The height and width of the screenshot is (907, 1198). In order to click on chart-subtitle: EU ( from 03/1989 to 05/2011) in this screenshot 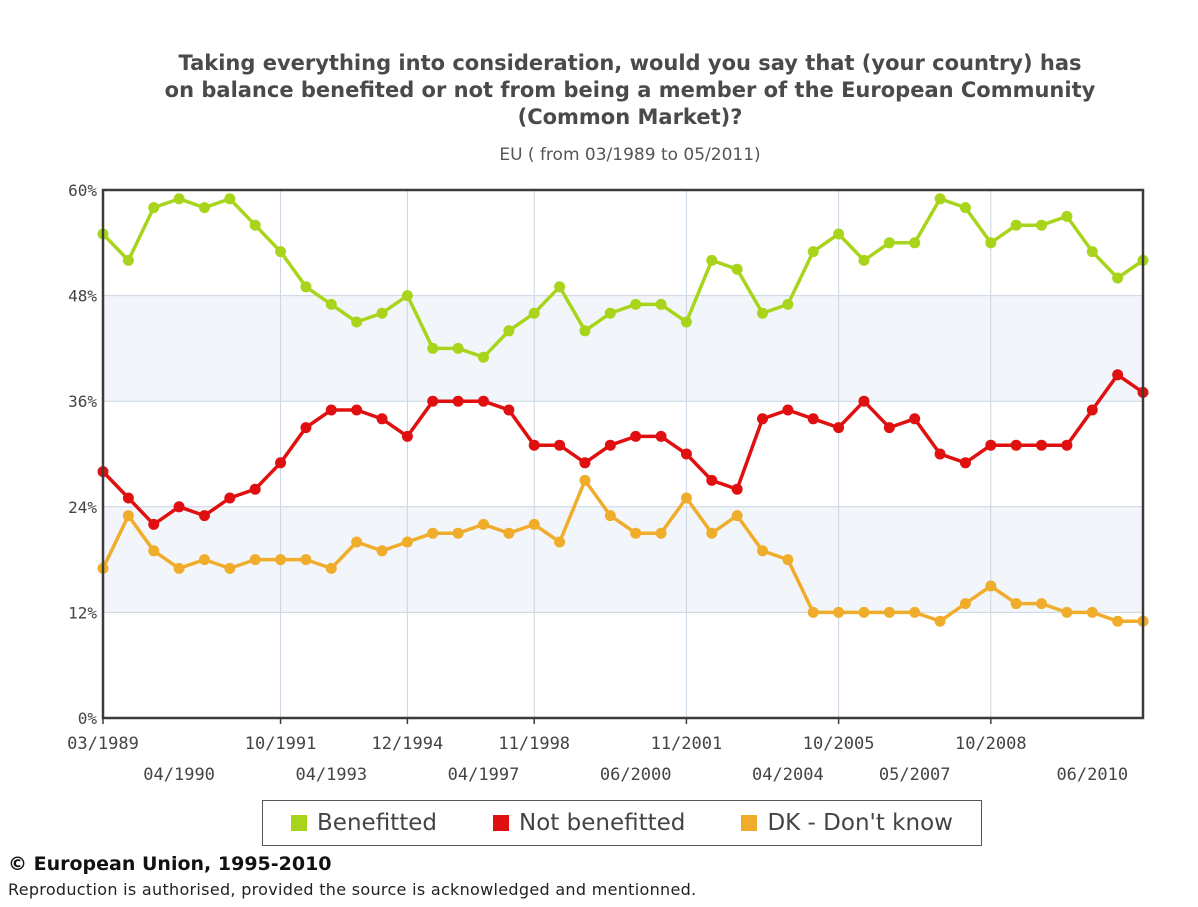, I will do `click(630, 155)`.